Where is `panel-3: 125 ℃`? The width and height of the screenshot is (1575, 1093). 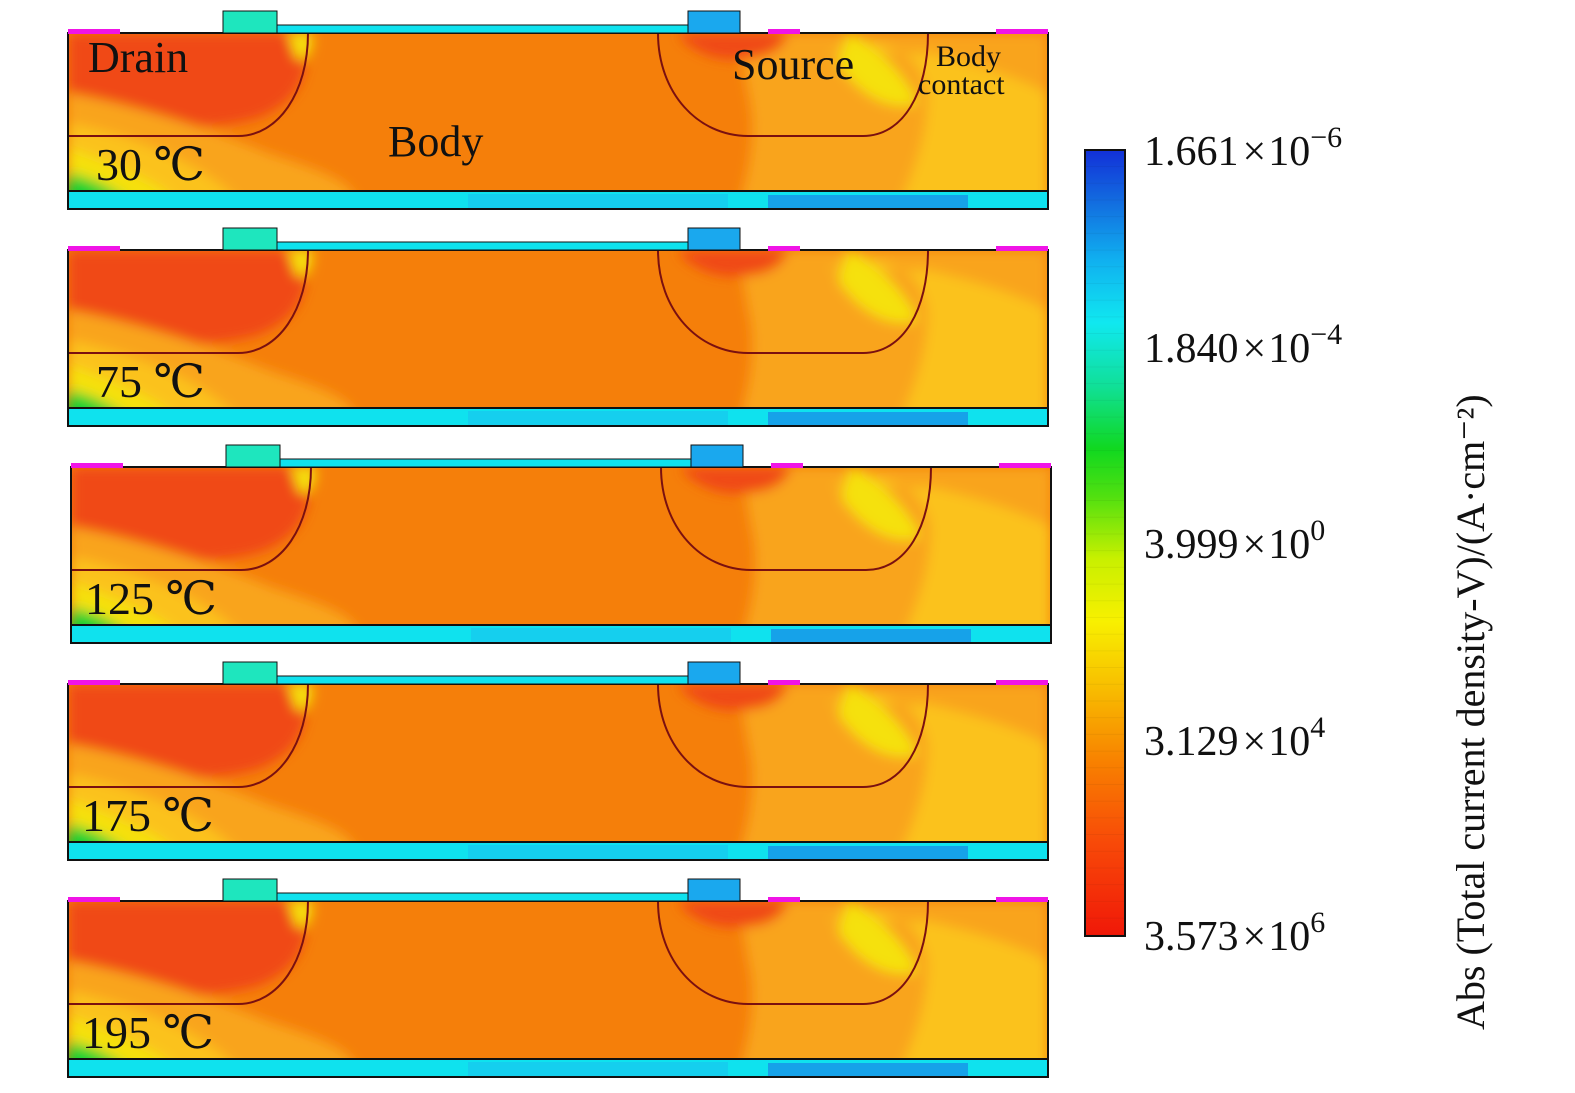
panel-3: 125 ℃ is located at coordinates (561, 544).